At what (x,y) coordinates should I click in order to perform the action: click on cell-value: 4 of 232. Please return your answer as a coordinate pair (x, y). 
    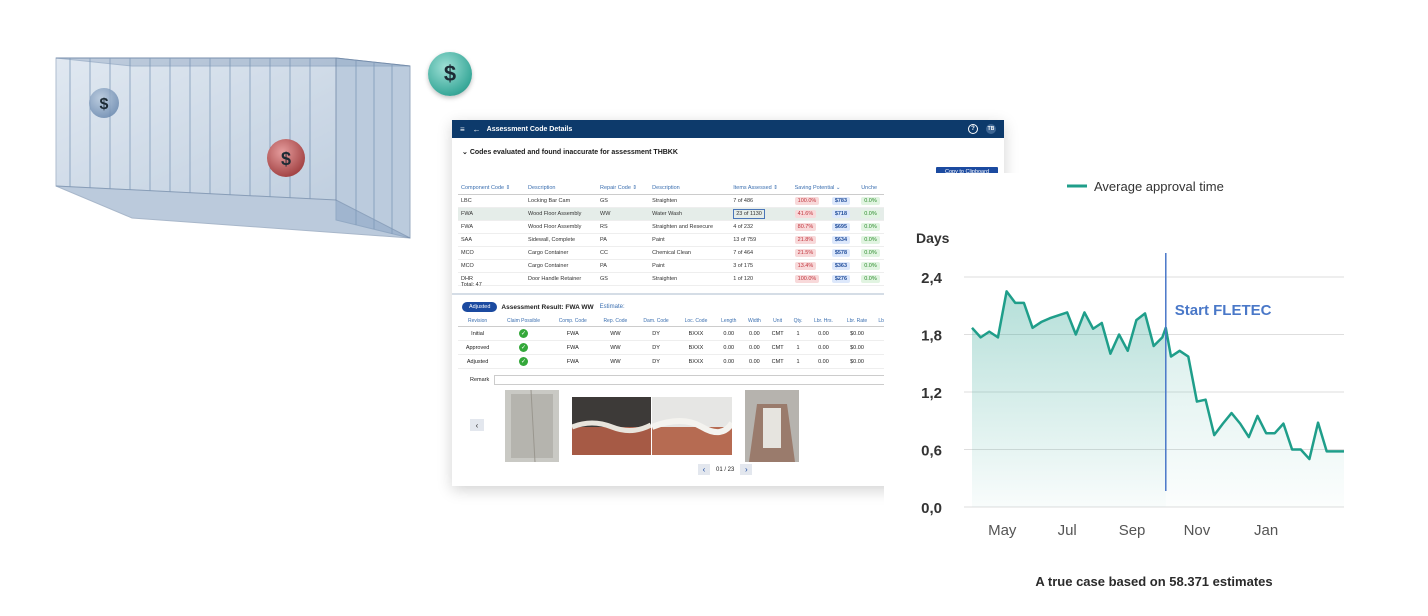
    Looking at the image, I should click on (743, 227).